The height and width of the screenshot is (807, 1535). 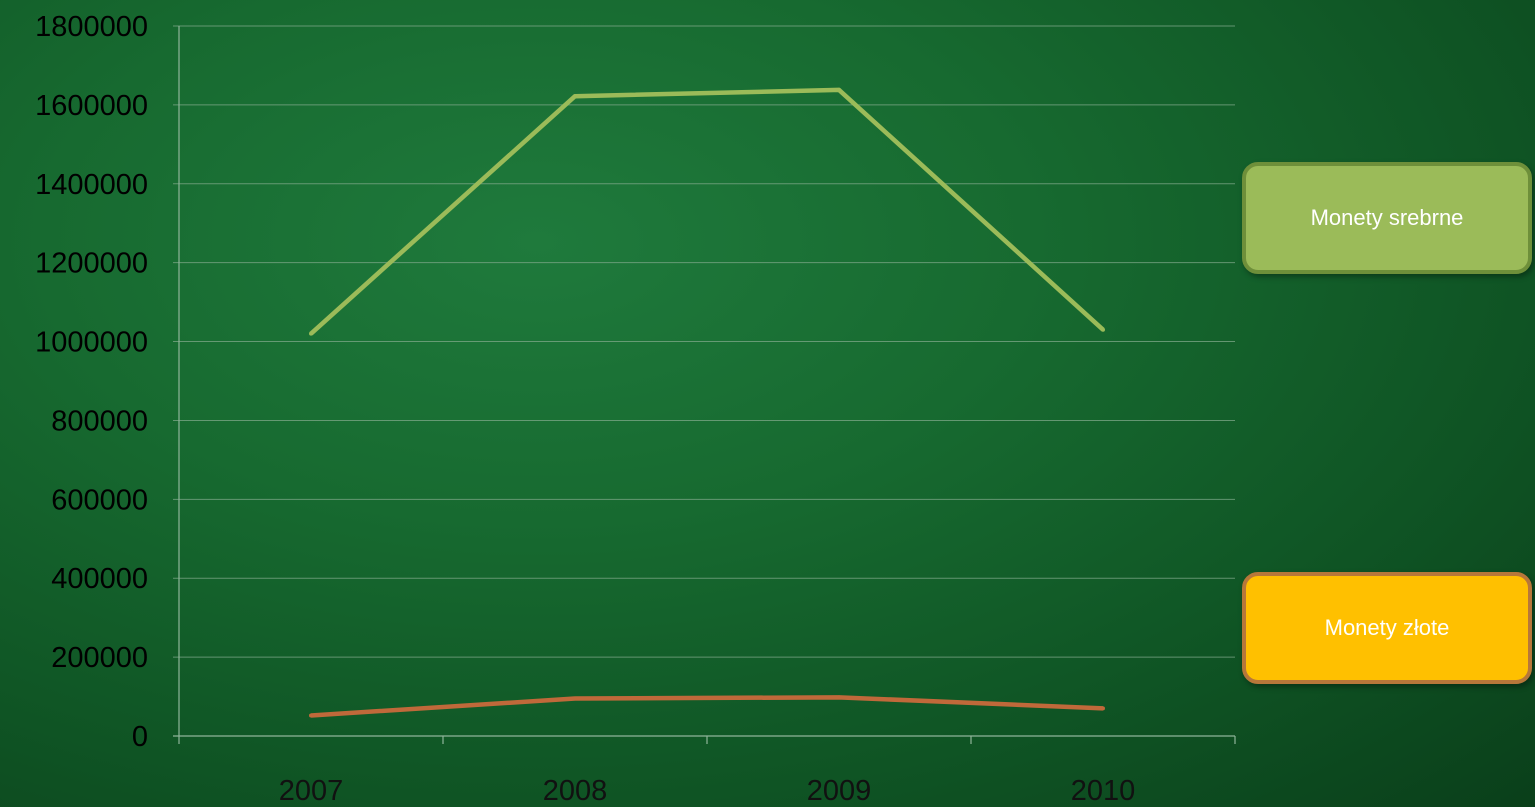 I want to click on legend-label-gold-coins: Monety złote, so click(x=1387, y=628).